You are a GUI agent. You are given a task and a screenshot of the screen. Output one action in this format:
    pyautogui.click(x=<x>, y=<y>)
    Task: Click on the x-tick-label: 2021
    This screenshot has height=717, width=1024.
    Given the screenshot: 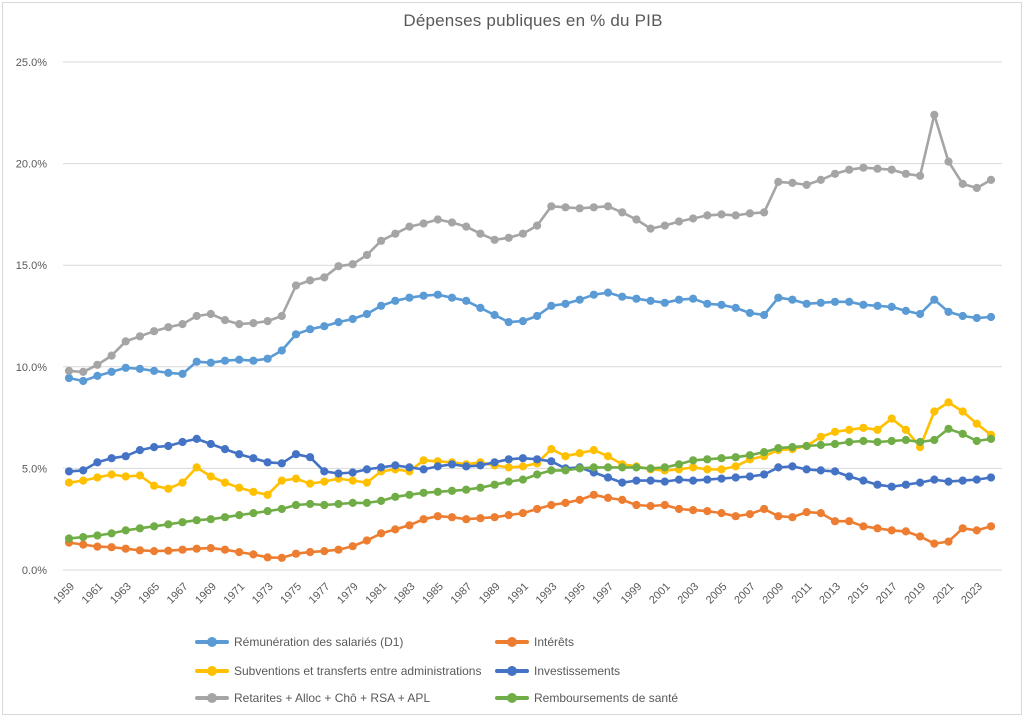 What is the action you would take?
    pyautogui.click(x=944, y=594)
    